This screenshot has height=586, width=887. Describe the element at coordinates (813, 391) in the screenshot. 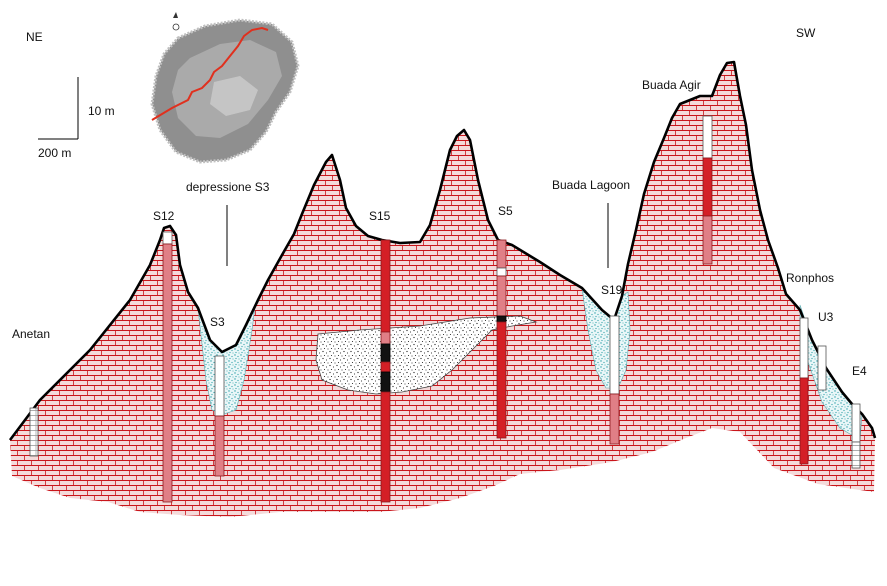

I see `borehole-u3` at that location.